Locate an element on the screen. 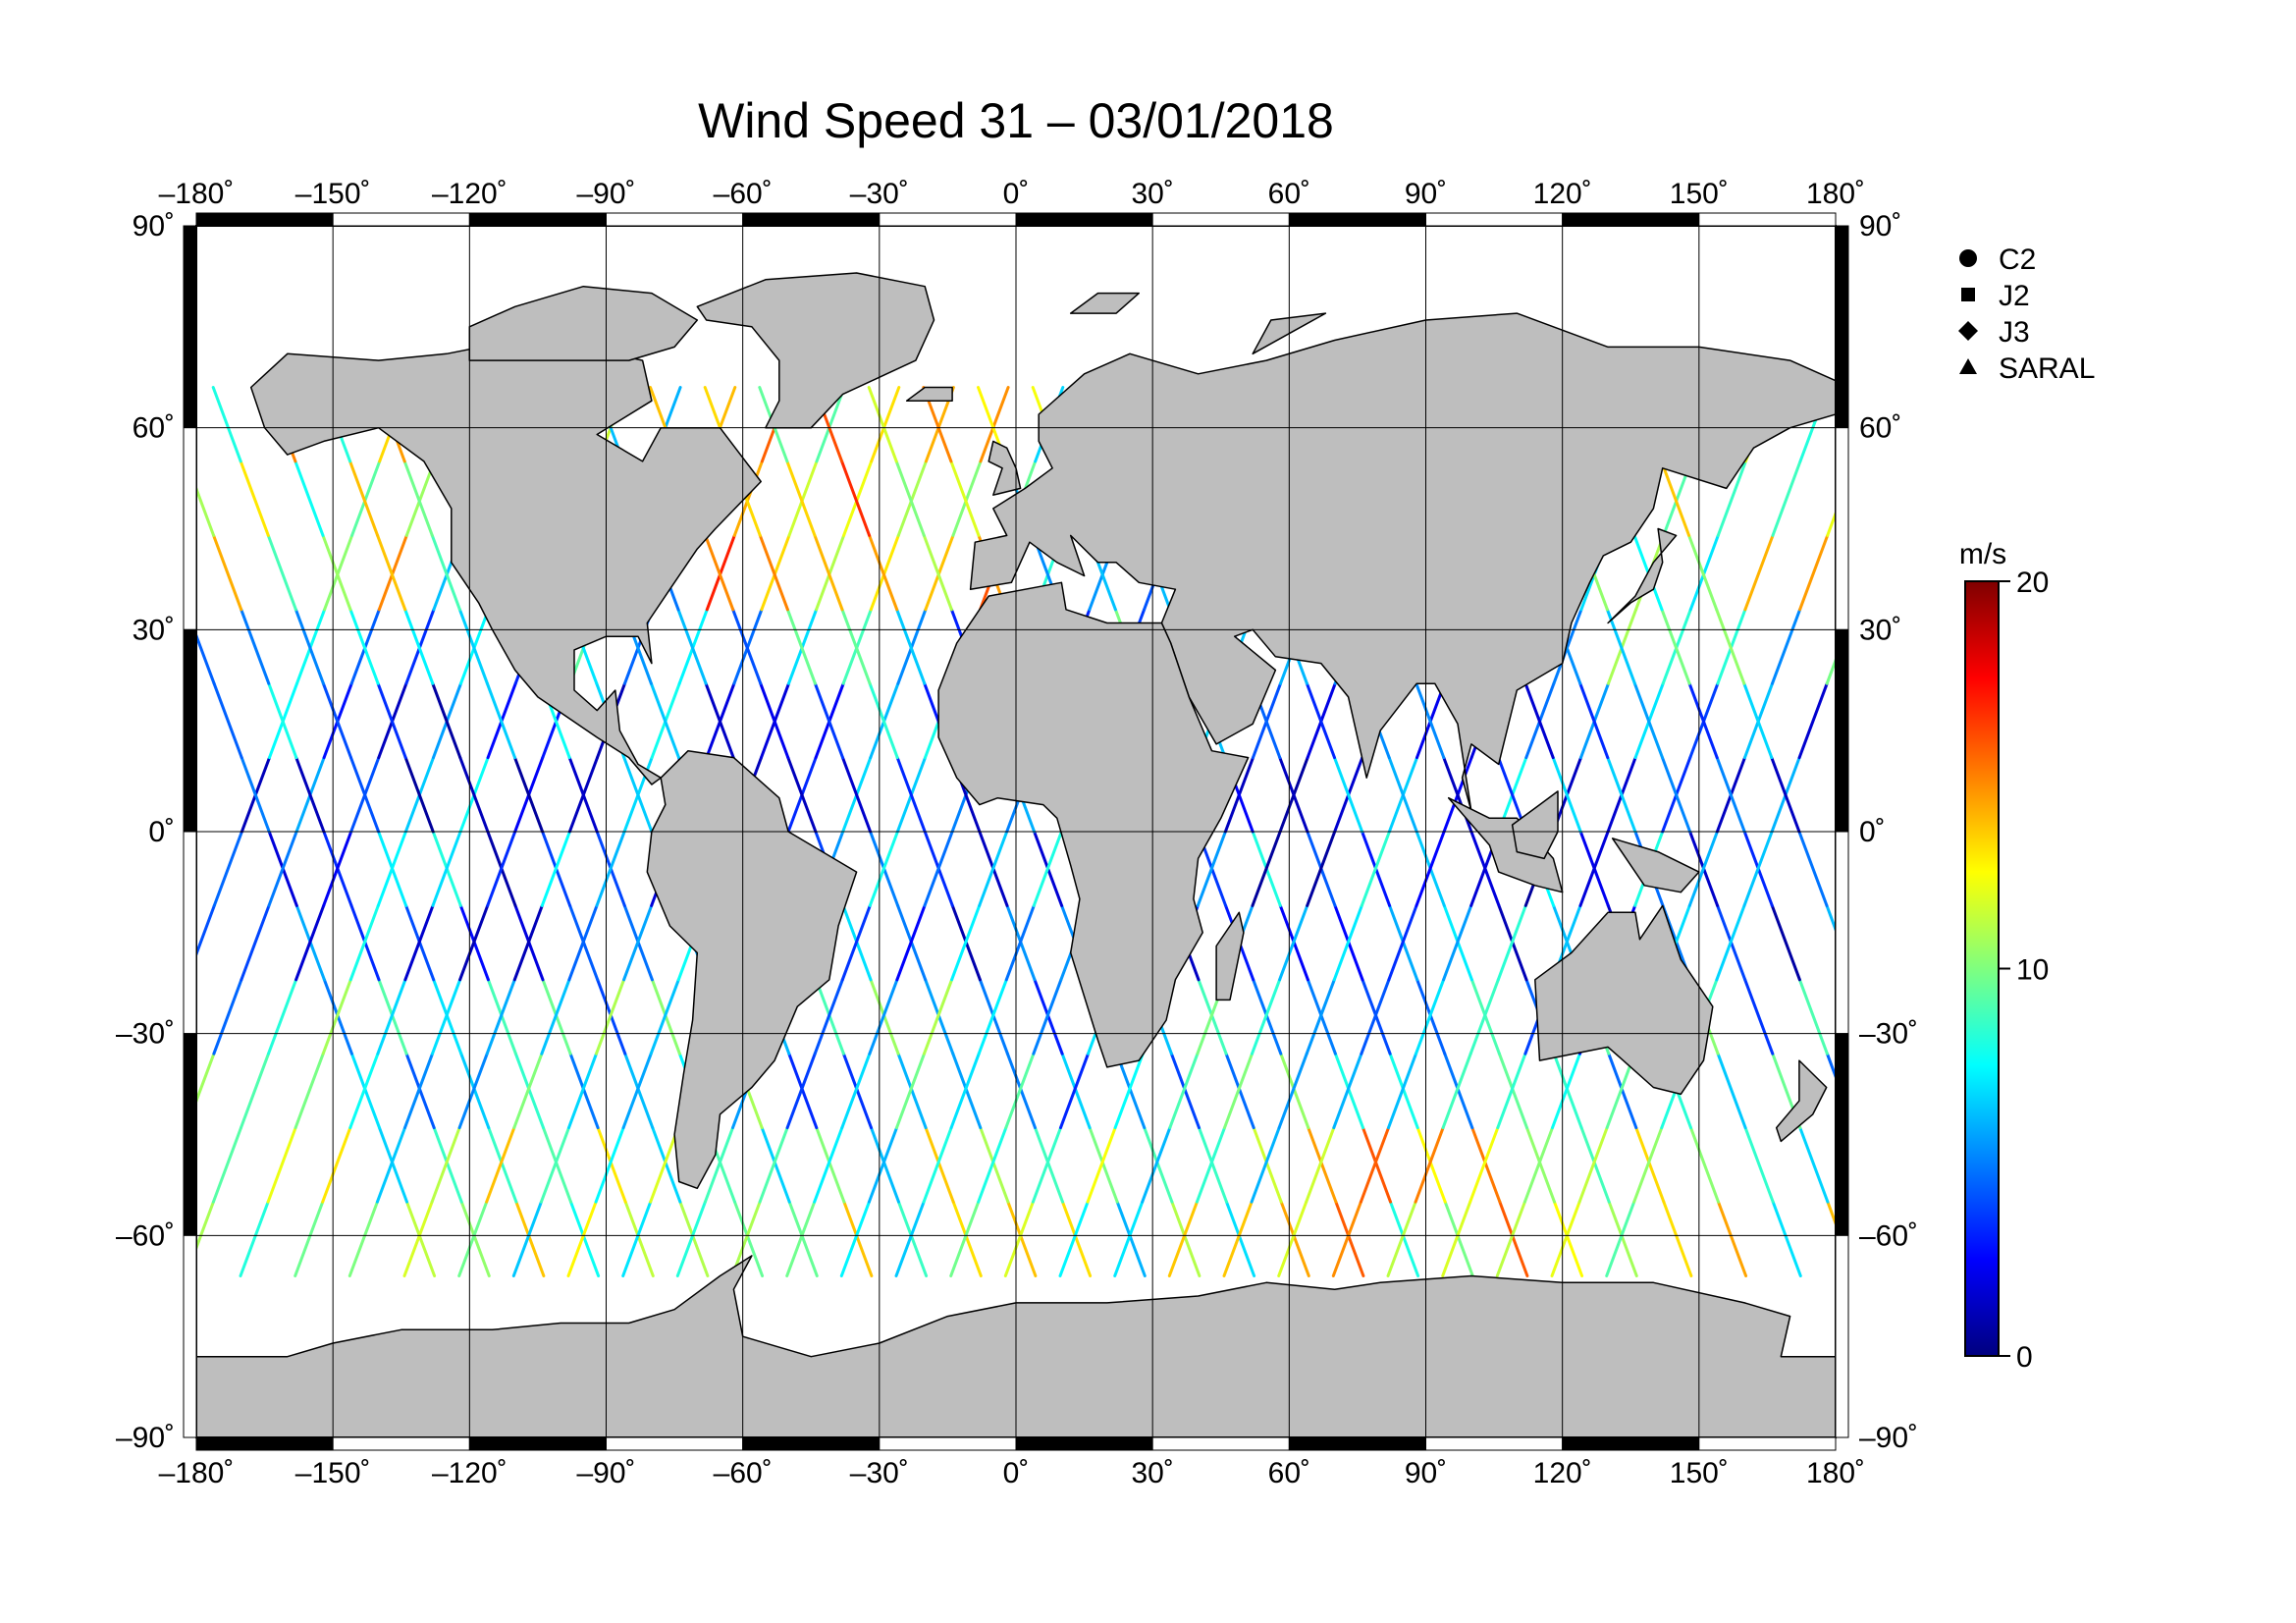  lon-tick-label-bottom: 90˚ is located at coordinates (1426, 1473).